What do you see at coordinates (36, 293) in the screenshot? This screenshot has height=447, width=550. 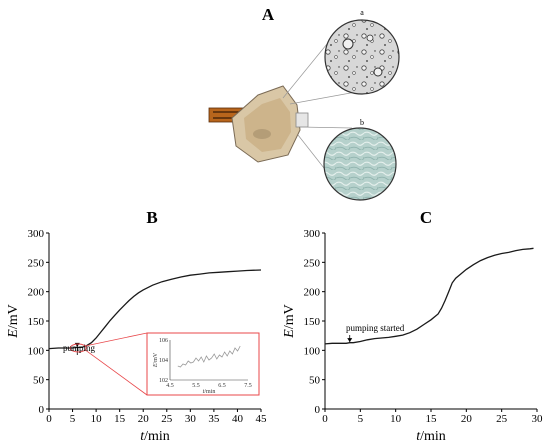 I see `chart-b-y-tick-label: 200` at bounding box center [36, 293].